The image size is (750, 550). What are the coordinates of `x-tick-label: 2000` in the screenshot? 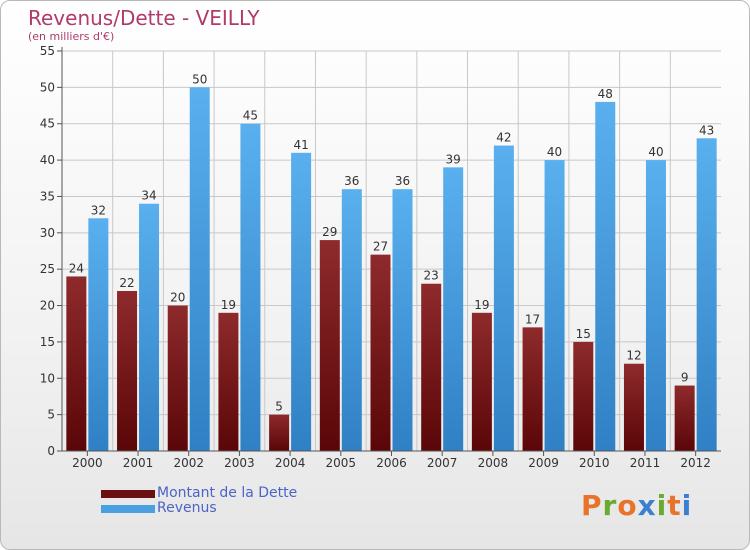 It's located at (87, 463).